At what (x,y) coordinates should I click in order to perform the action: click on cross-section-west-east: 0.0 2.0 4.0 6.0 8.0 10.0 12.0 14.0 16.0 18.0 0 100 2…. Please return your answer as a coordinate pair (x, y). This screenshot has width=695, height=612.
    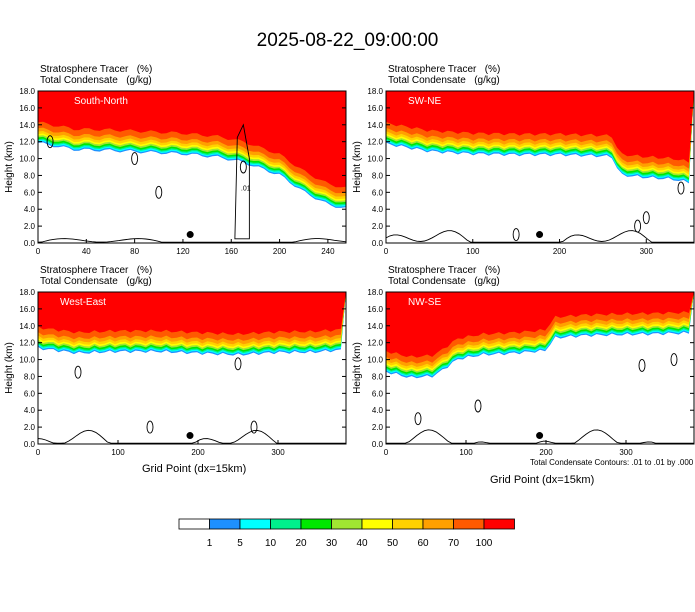
    Looking at the image, I should click on (175, 372).